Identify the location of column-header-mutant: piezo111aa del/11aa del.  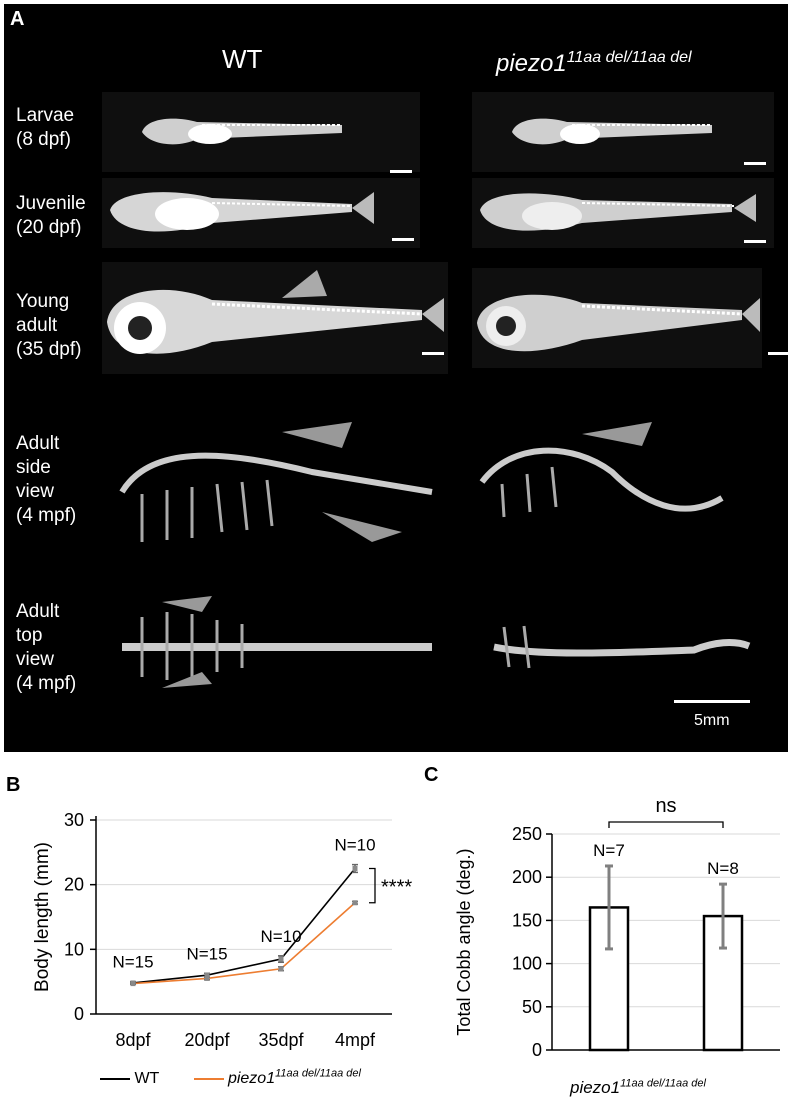
(594, 63).